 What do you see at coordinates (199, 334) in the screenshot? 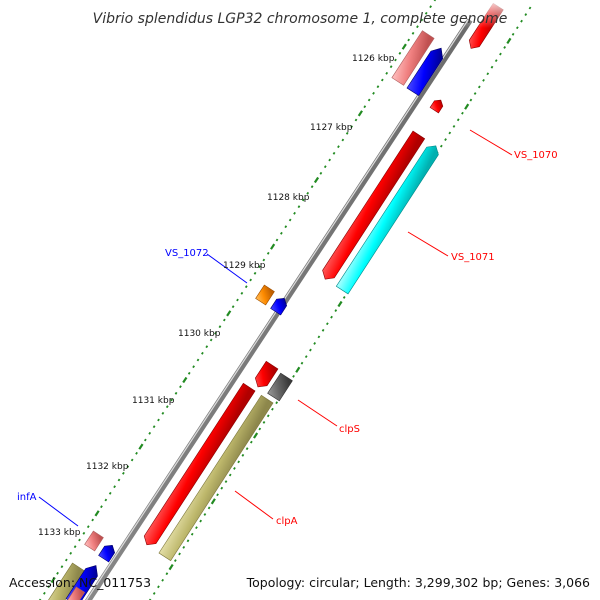
I see `tick-label-1130: 1130 kbp` at bounding box center [199, 334].